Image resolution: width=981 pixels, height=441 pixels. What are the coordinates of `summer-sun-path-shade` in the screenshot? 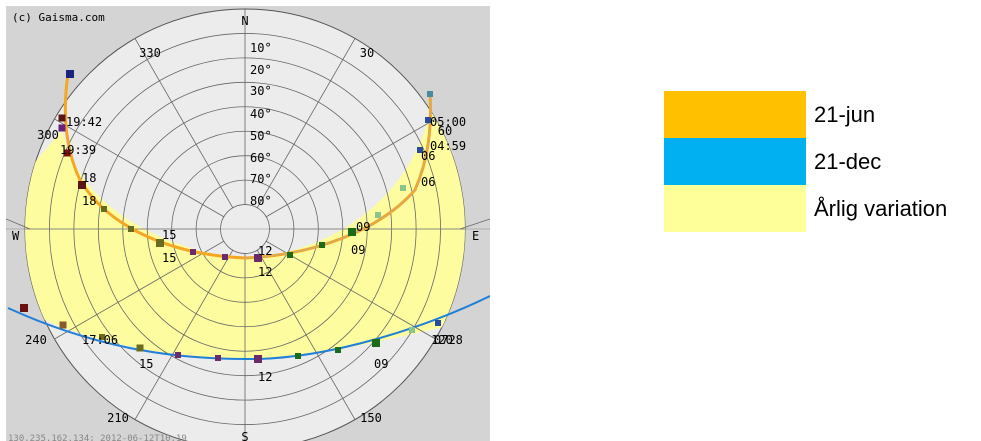 It's located at (337, 175).